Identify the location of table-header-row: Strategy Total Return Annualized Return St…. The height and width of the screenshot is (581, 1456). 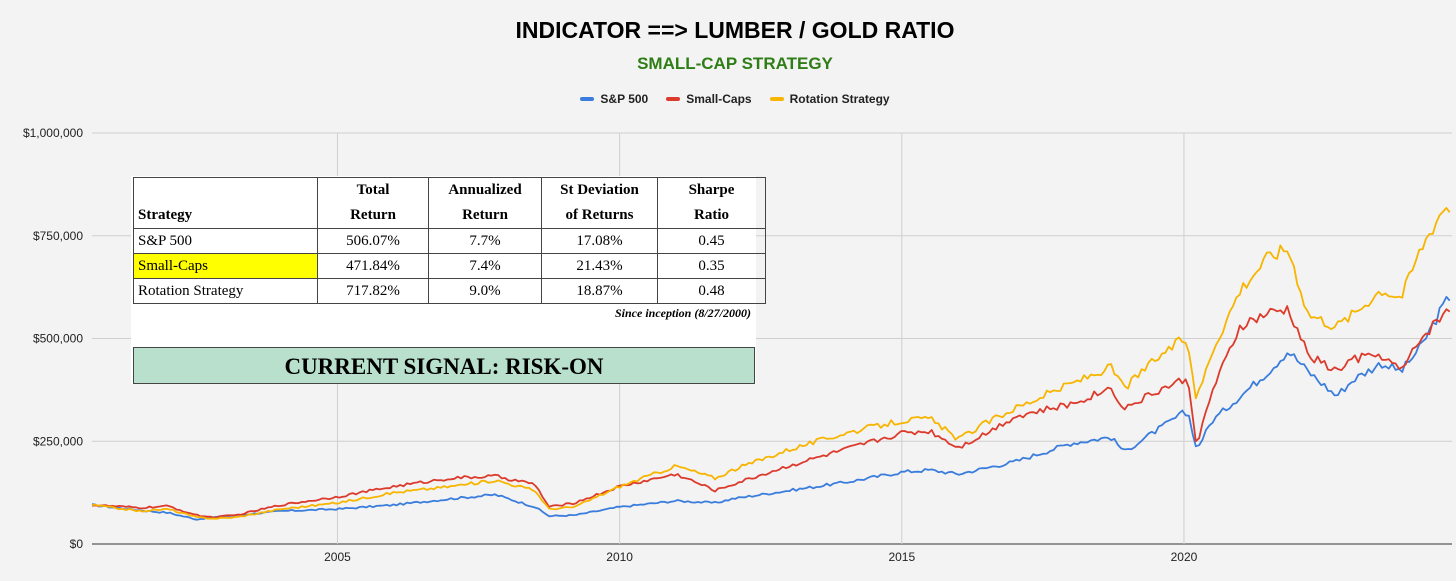
(449, 203).